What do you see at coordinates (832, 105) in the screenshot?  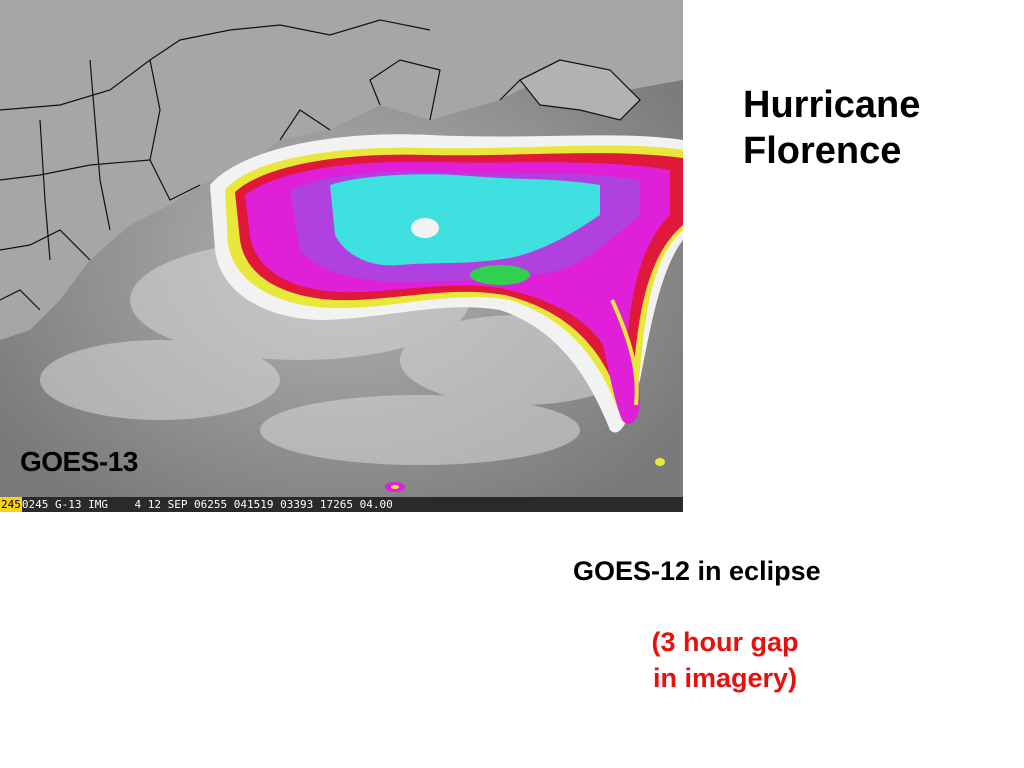 I see `title-line-1: Hurricane` at bounding box center [832, 105].